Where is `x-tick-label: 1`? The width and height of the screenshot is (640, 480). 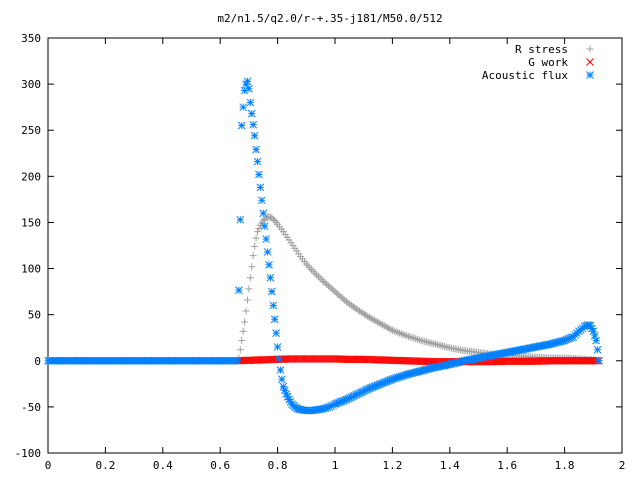
x-tick-label: 1 is located at coordinates (335, 465).